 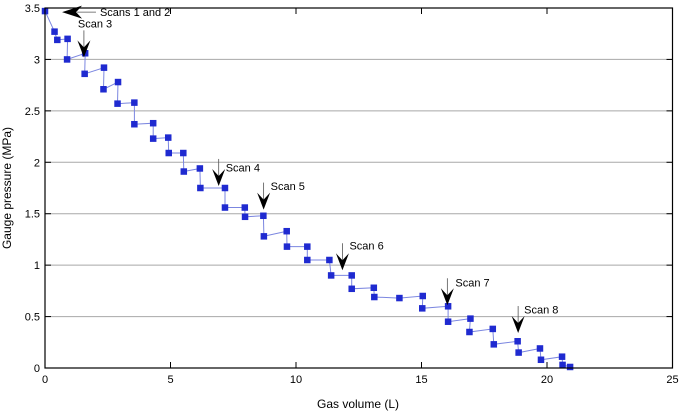 I want to click on left-arrow-icon, so click(x=72, y=12).